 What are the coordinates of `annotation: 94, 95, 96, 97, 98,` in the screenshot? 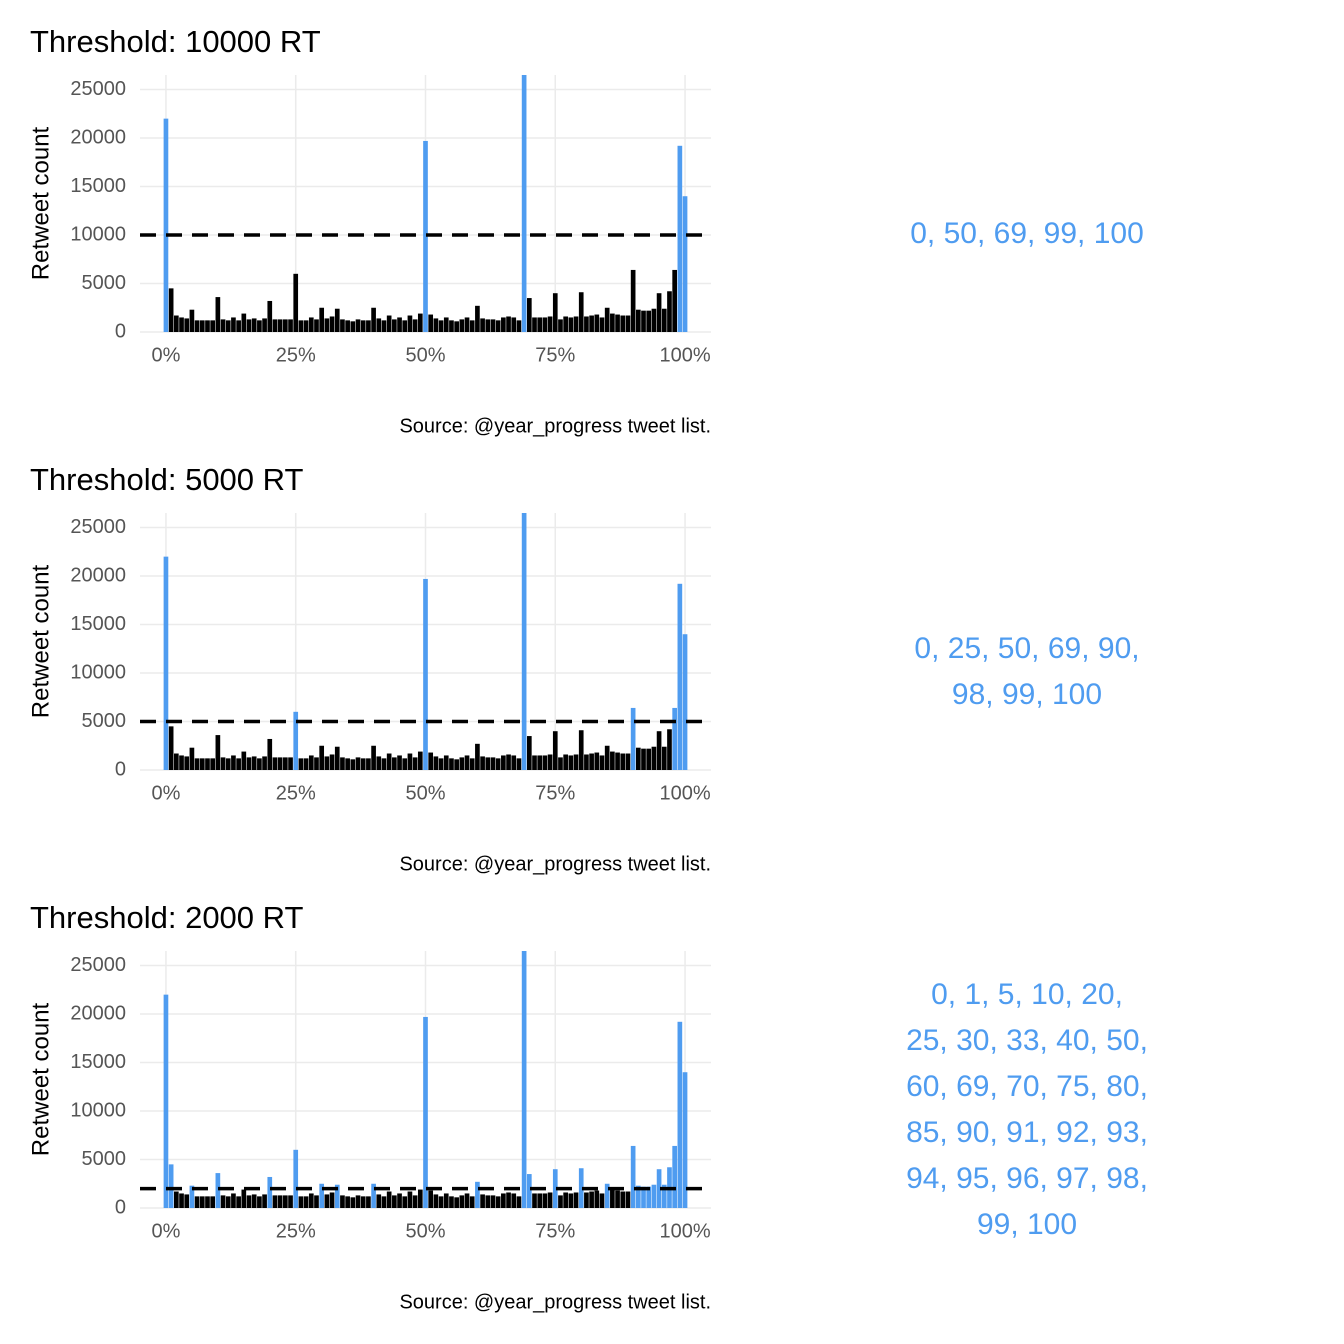 It's located at (1027, 1178).